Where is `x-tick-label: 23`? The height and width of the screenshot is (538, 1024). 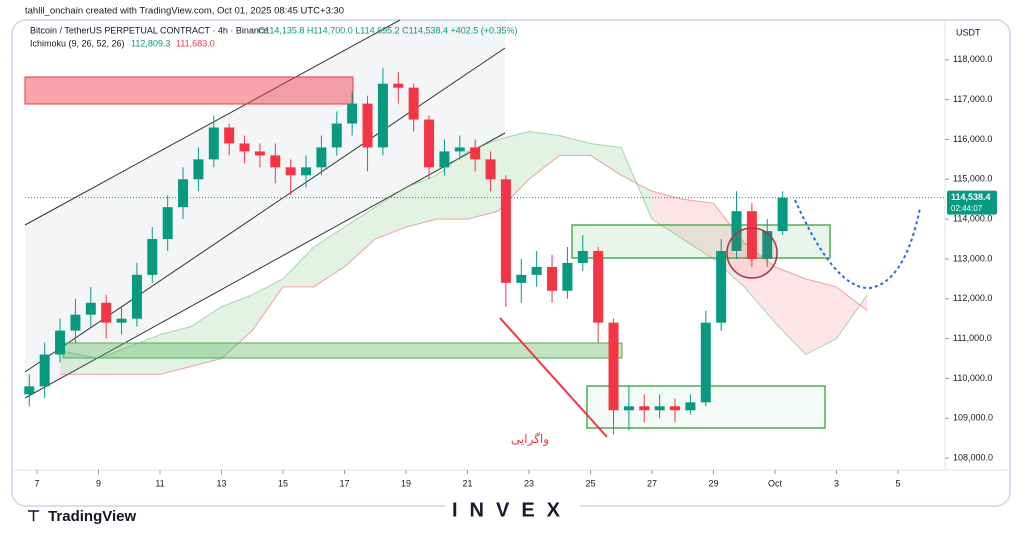
x-tick-label: 23 is located at coordinates (529, 483).